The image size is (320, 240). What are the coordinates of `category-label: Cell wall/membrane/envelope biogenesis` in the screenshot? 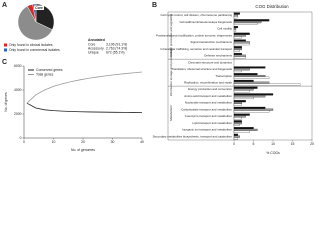 It's located at (205, 22).